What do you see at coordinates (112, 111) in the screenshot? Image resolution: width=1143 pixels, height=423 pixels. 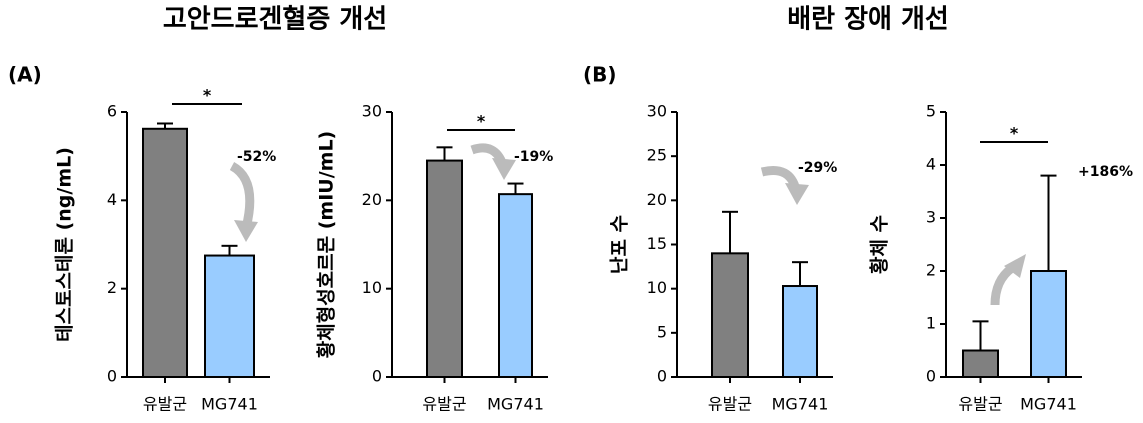 I see `y-tick-label: 6` at bounding box center [112, 111].